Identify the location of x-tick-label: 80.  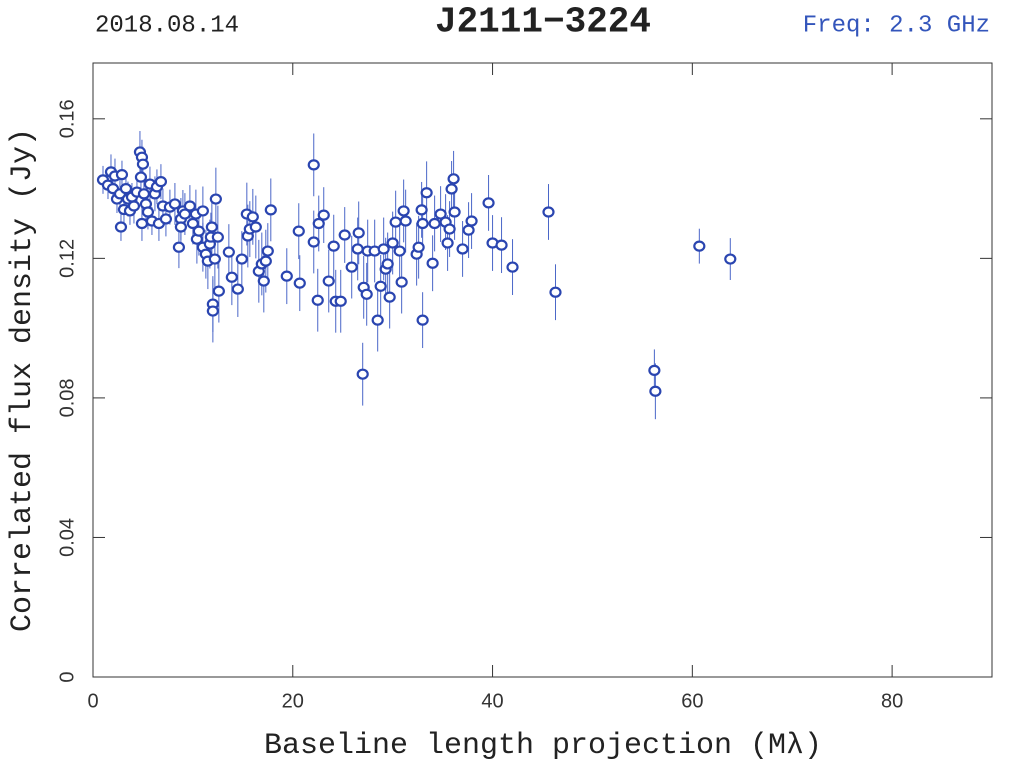
(892, 701).